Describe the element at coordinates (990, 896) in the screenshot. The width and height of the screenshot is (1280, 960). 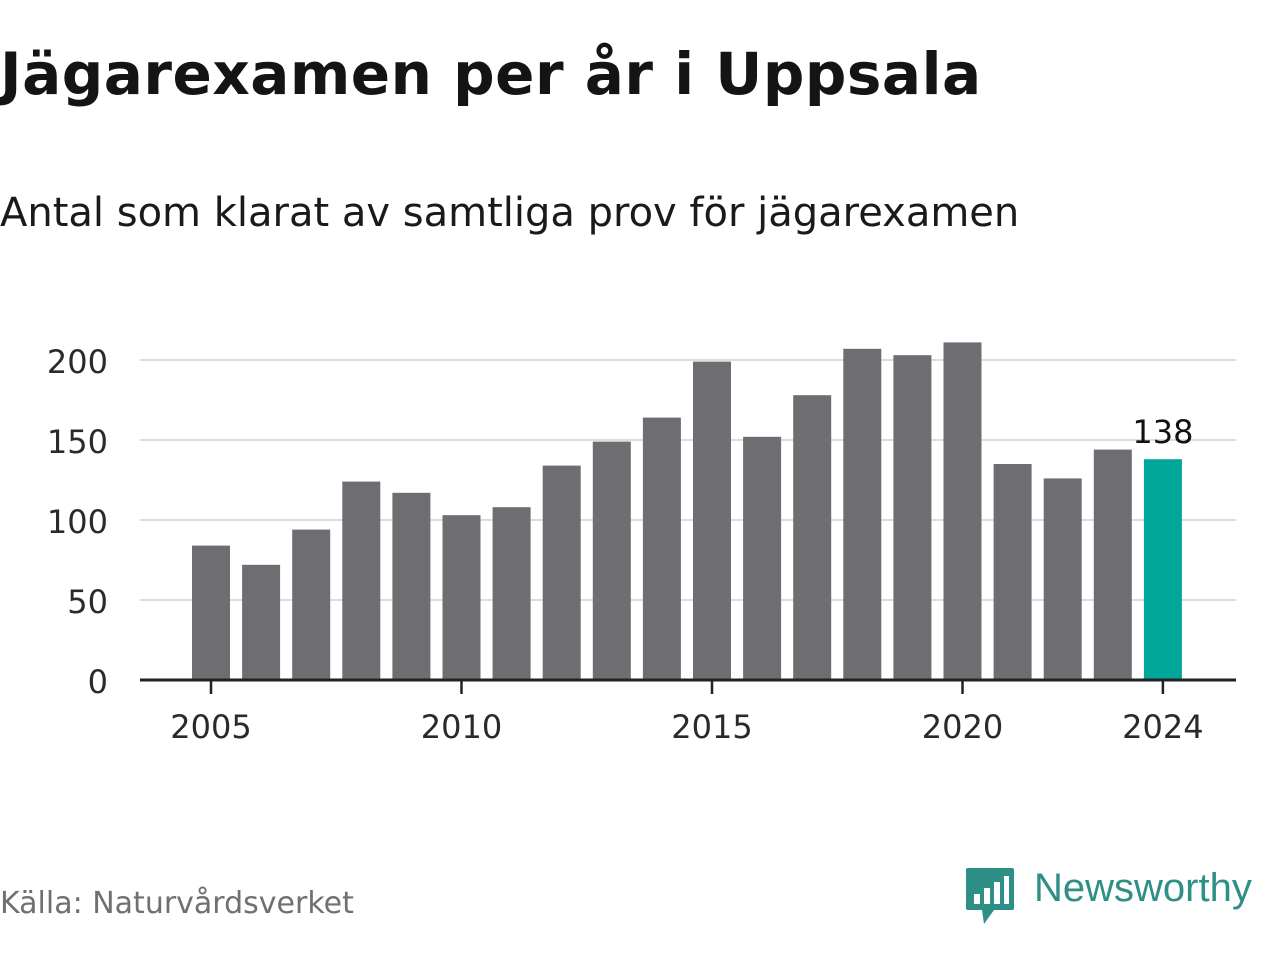
I see `newsworthy-logo-icon` at that location.